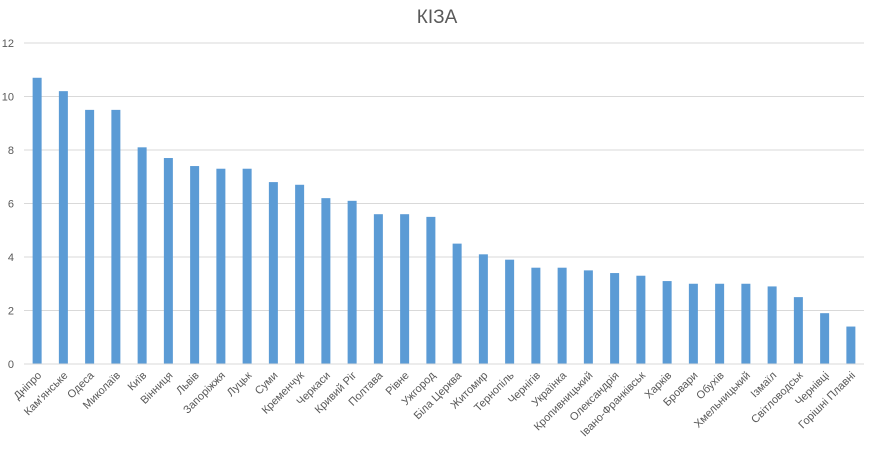 The width and height of the screenshot is (874, 450). What do you see at coordinates (240, 385) in the screenshot?
I see `category-label: Луцьк` at bounding box center [240, 385].